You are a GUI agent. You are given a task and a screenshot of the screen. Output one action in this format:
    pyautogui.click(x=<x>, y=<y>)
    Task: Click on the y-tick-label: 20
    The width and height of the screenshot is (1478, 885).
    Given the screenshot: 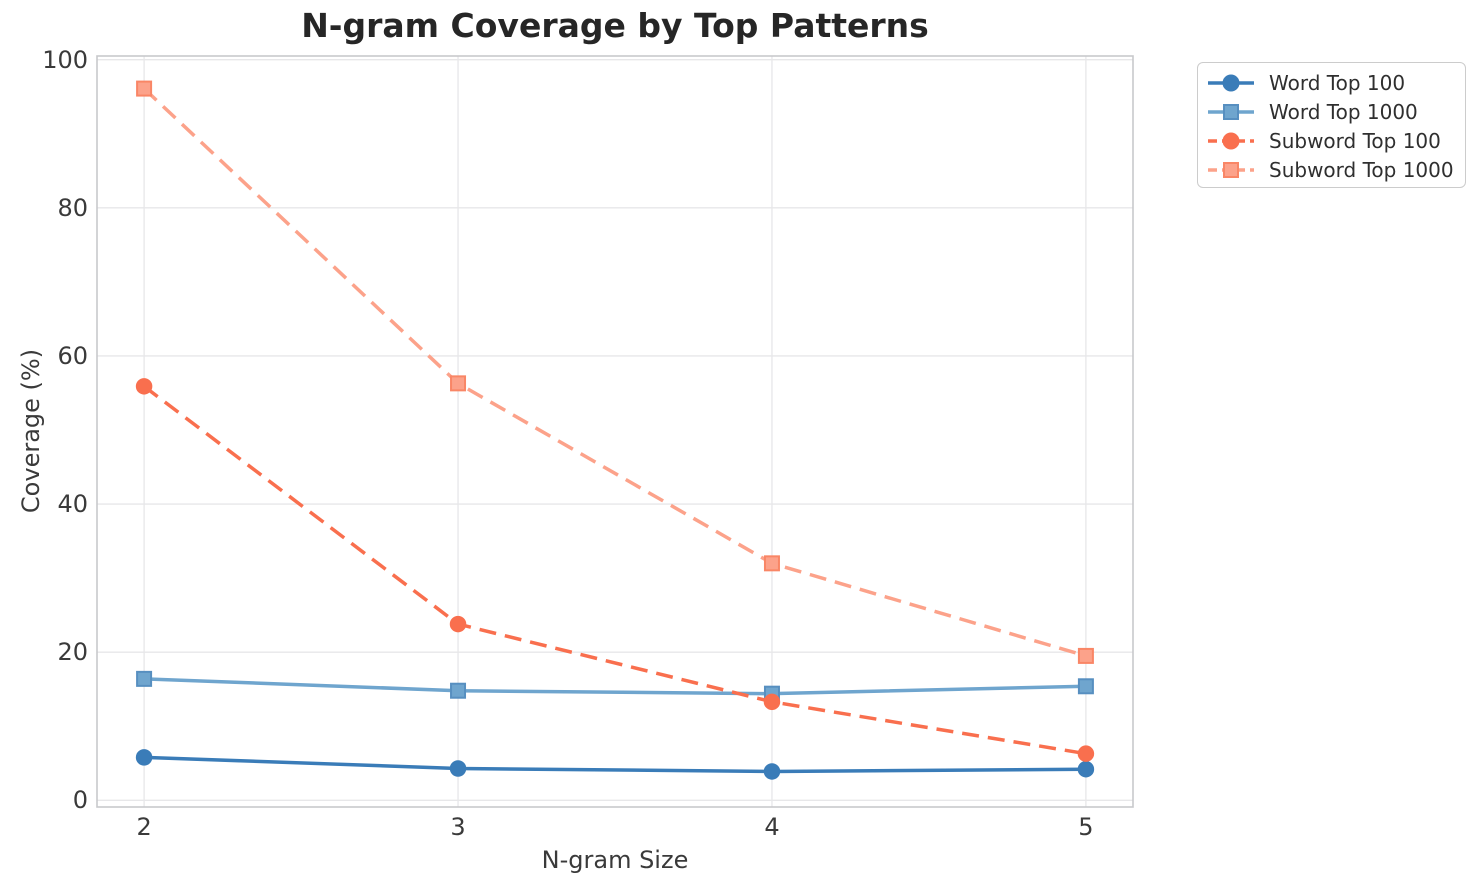 What is the action you would take?
    pyautogui.click(x=72, y=652)
    